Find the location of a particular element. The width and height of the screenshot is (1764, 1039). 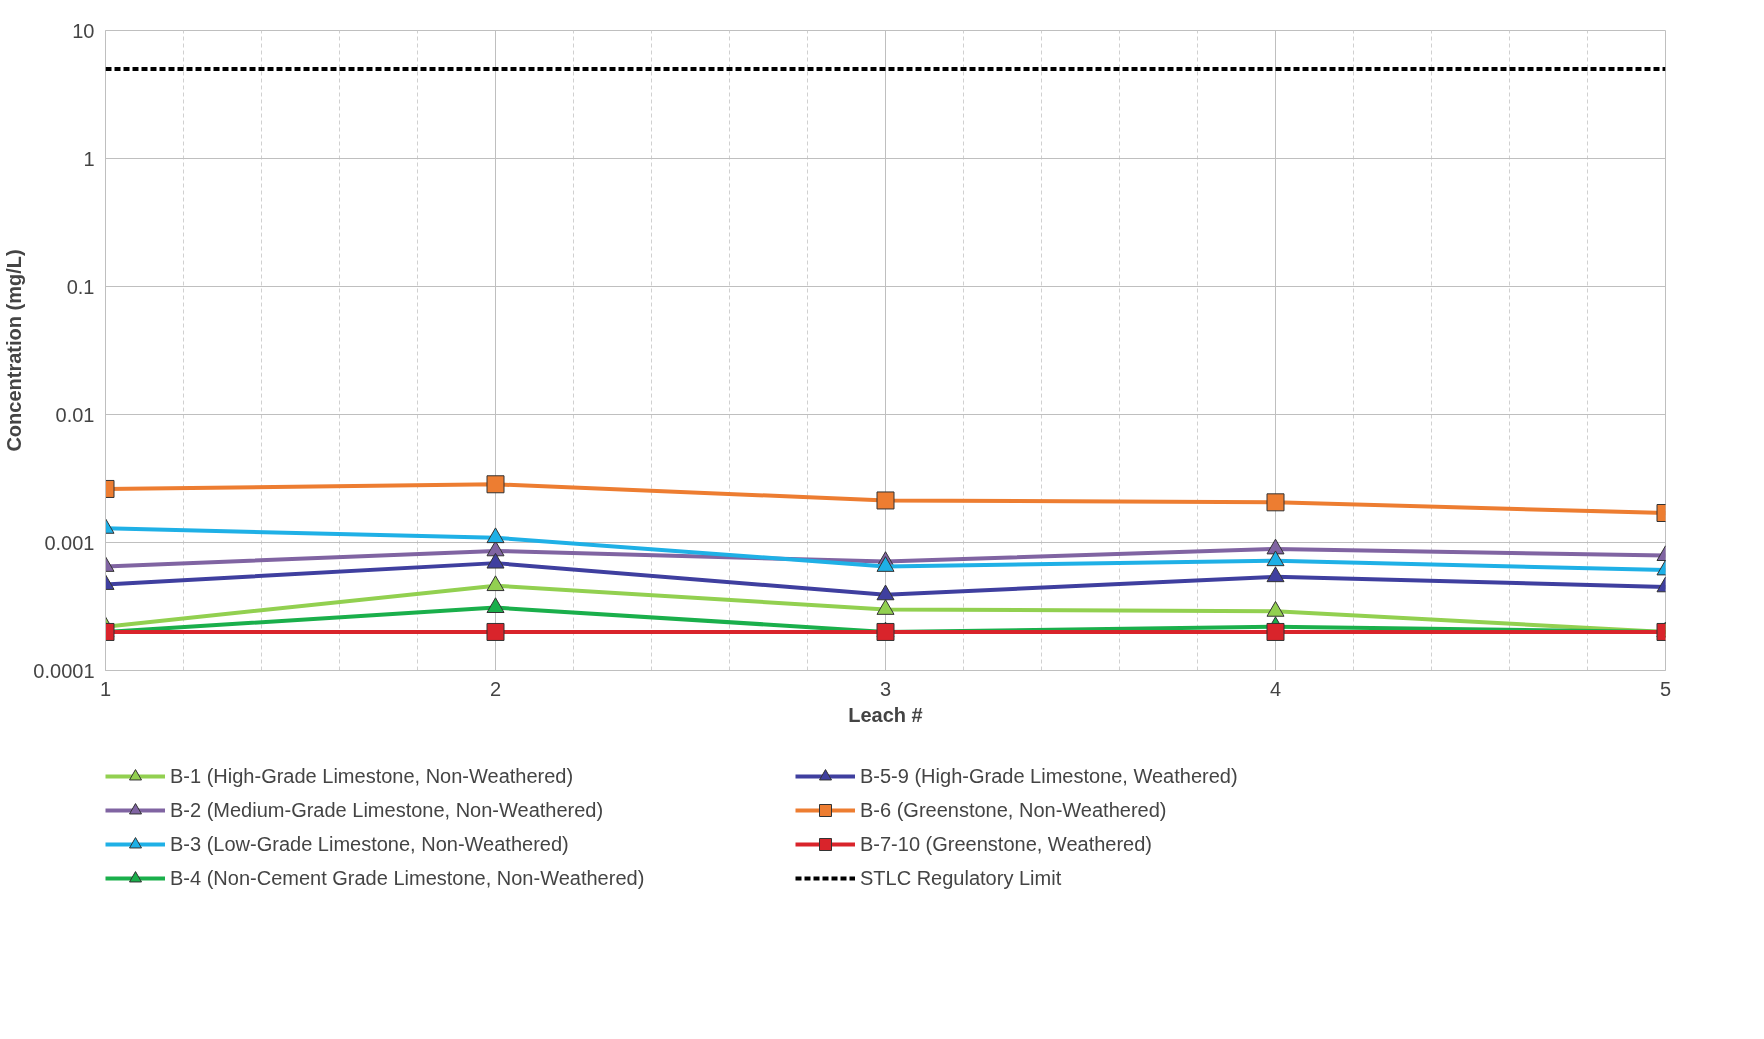

legend-label: B-2 (Medium-Grade Limestone, Non-Weathered) is located at coordinates (387, 810).